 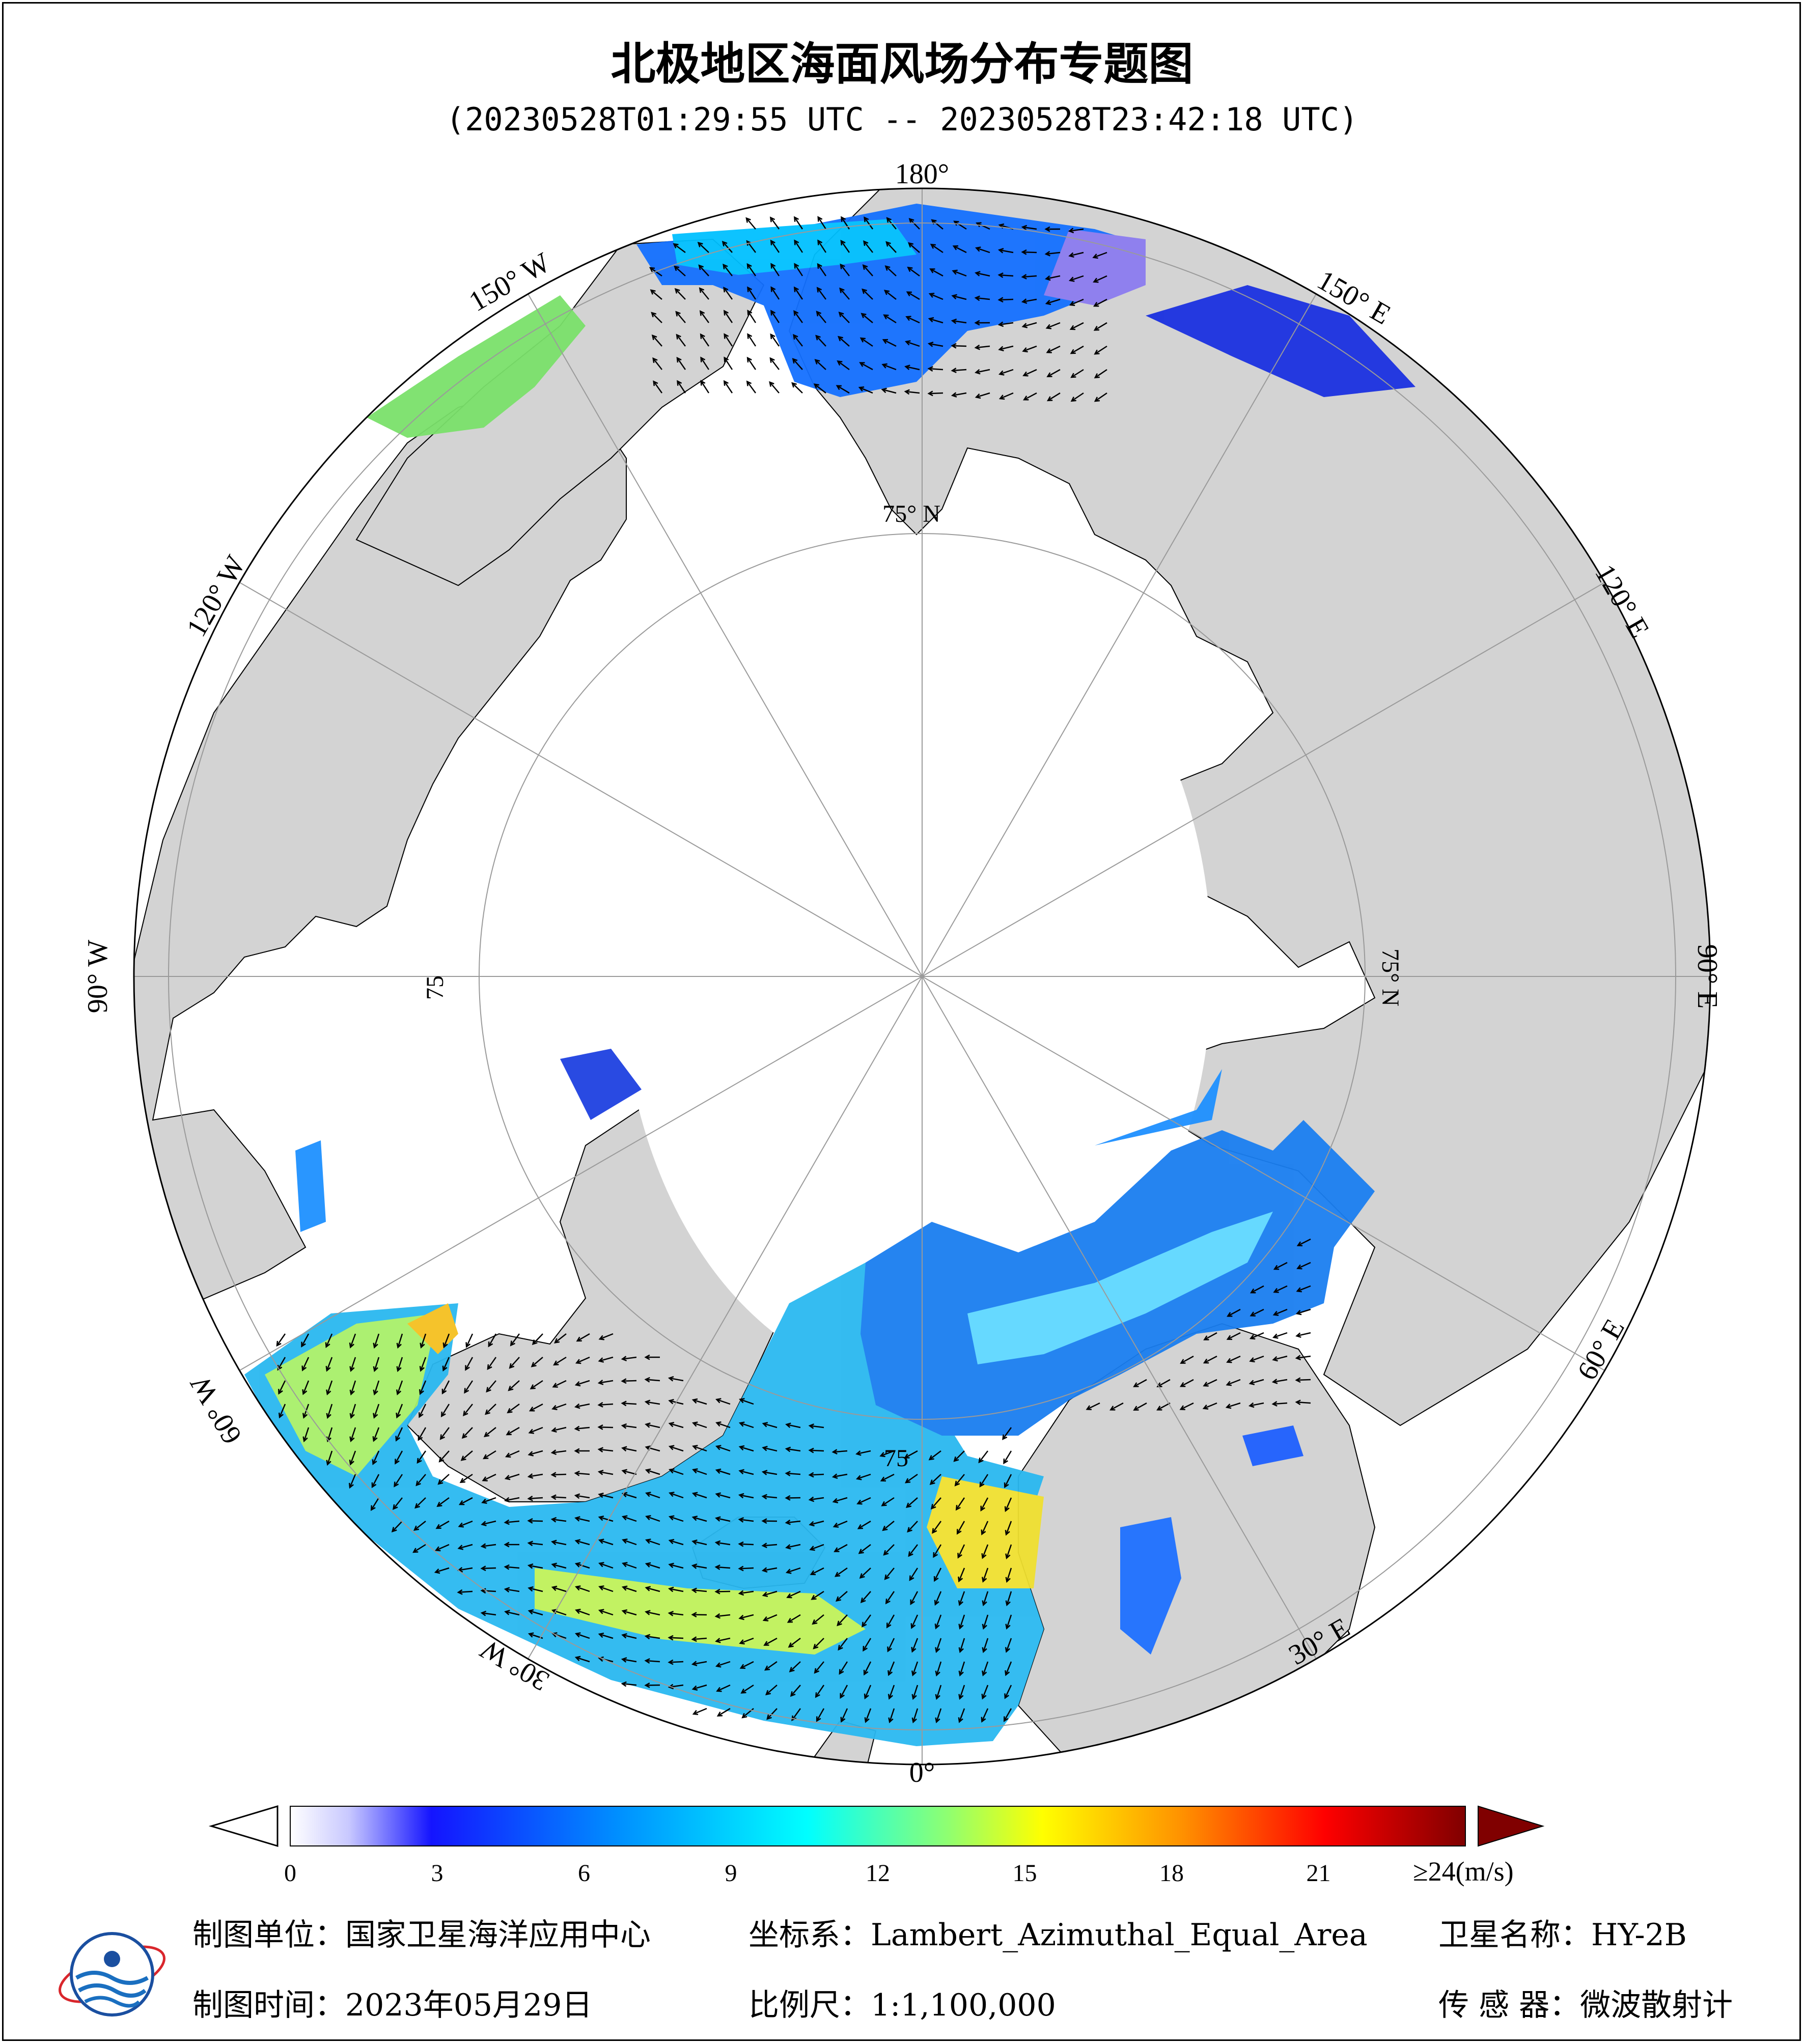 What do you see at coordinates (922, 174) in the screenshot?
I see `lon-label-180: 180°` at bounding box center [922, 174].